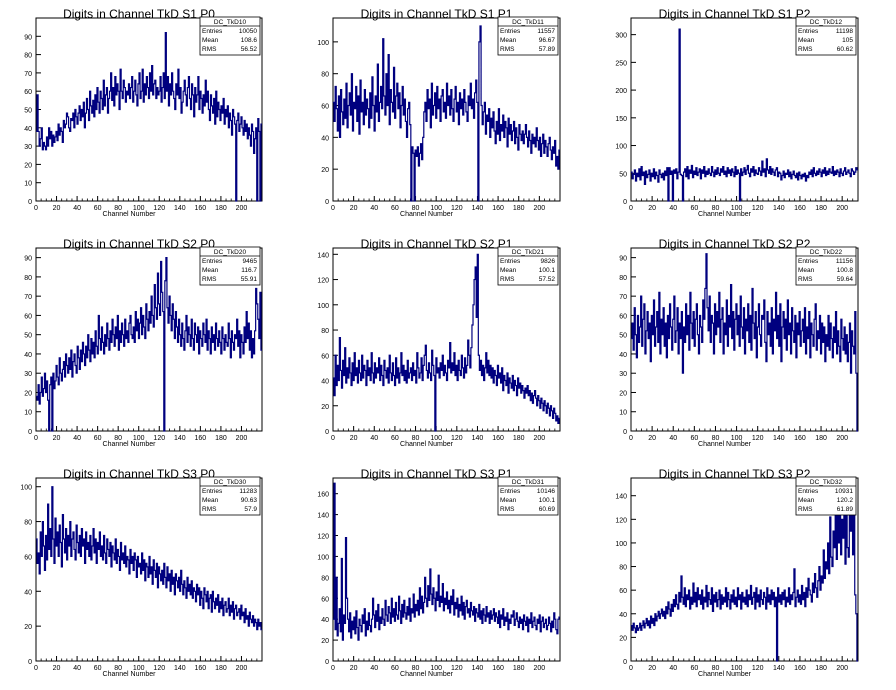  Describe the element at coordinates (826, 496) in the screenshot. I see `stats-box: DC_TkD32 Entries 10931 Mean 120.2 RMS 61.89` at that location.